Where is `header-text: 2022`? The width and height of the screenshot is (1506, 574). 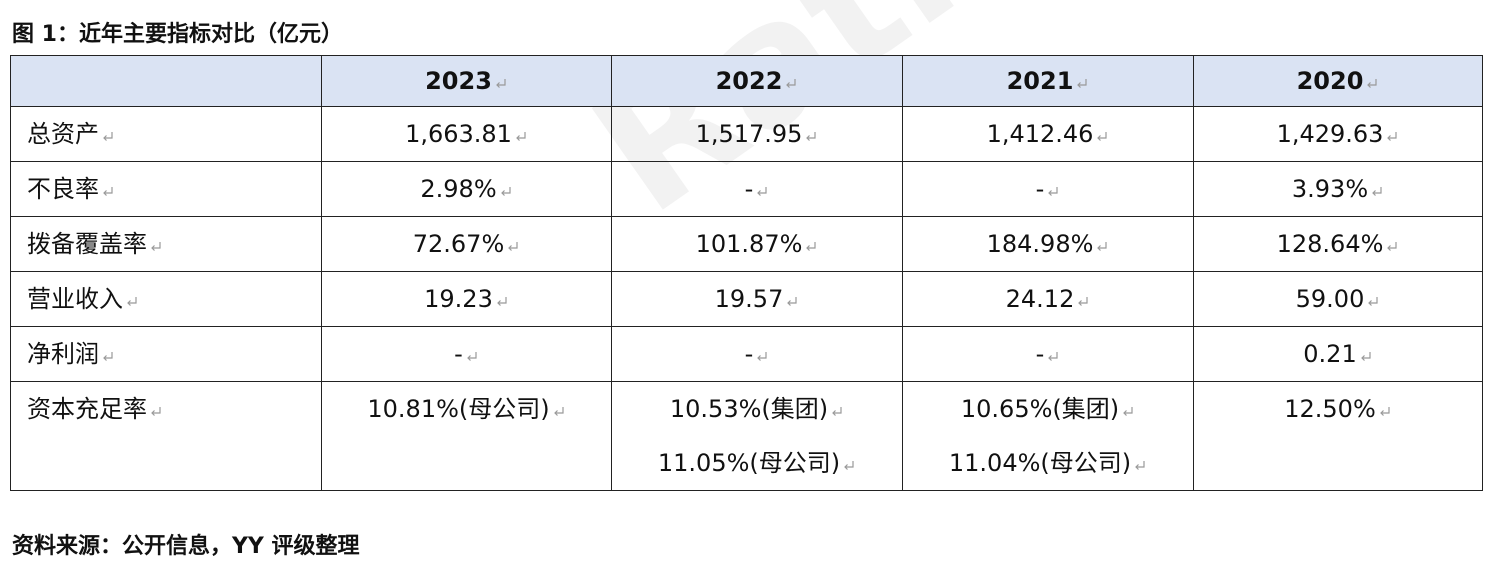
header-text: 2022 is located at coordinates (749, 81).